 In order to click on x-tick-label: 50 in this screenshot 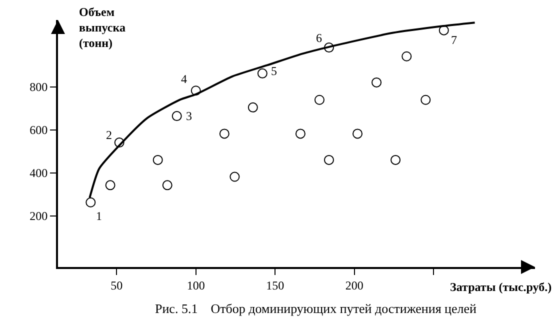, I will do `click(116, 285)`.